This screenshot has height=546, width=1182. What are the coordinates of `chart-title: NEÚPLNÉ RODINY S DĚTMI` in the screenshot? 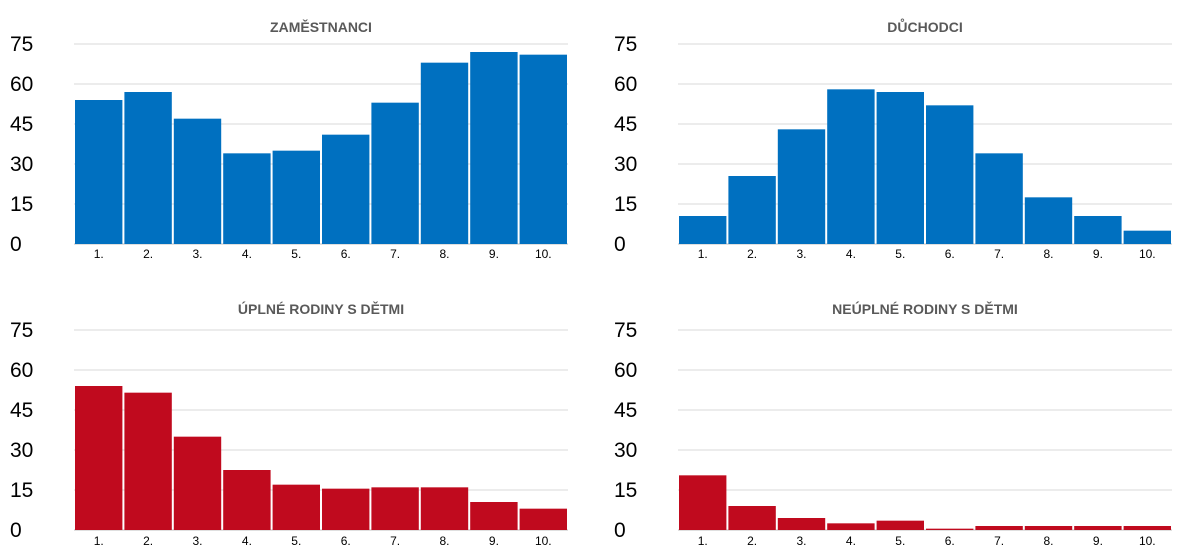 It's located at (925, 308).